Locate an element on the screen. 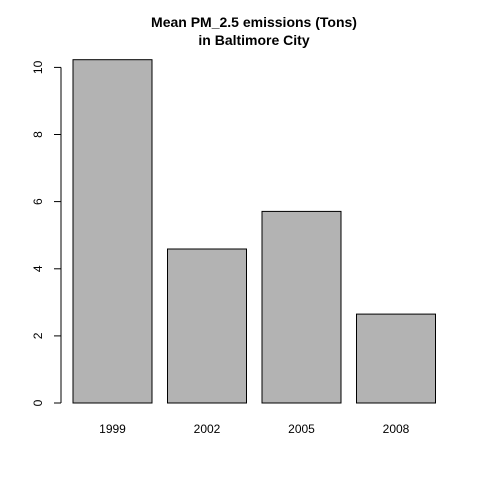 The image size is (480, 480). y-tick-label-4: 4 is located at coordinates (38, 268).